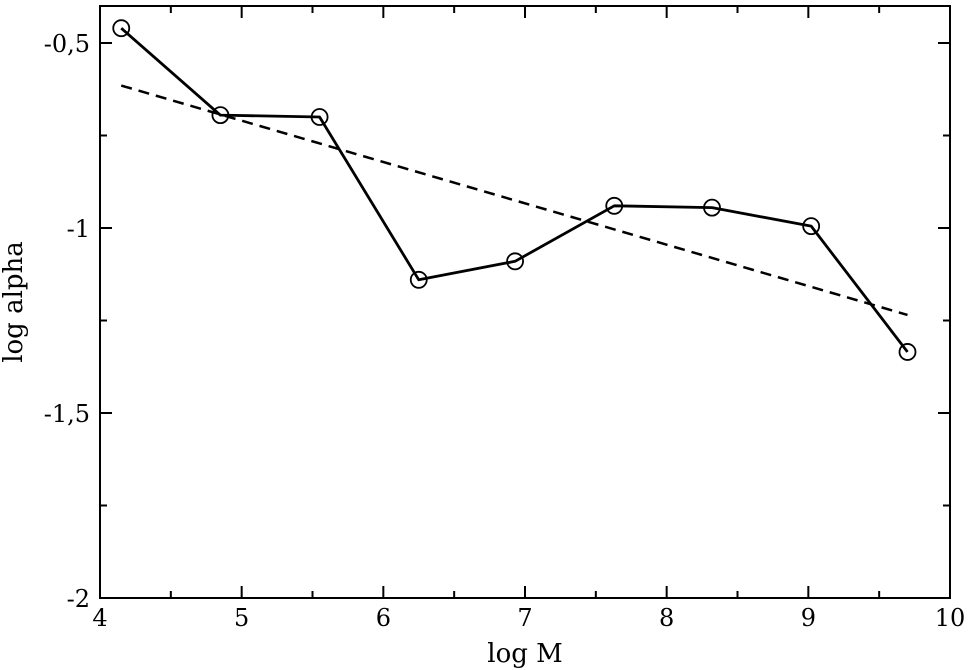 The width and height of the screenshot is (968, 670). What do you see at coordinates (67, 44) in the screenshot?
I see `y-tick-label: -0,5` at bounding box center [67, 44].